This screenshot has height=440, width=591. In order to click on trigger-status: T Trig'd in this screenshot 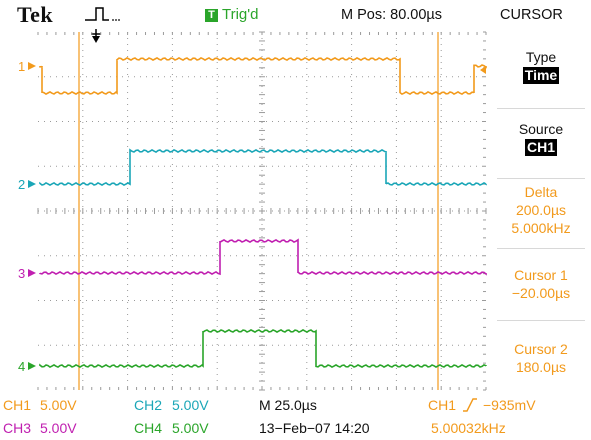, I will do `click(231, 14)`.